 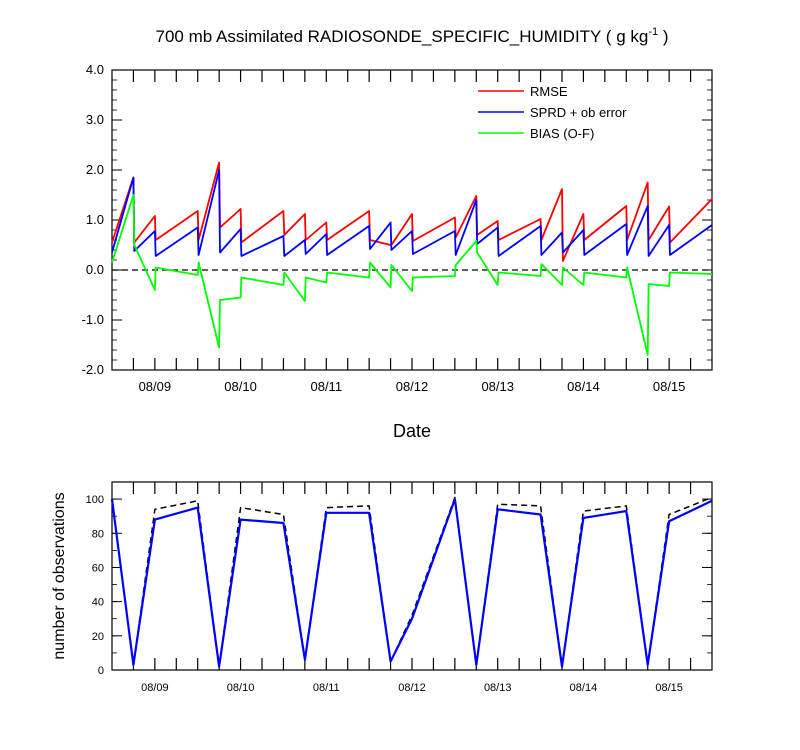 What do you see at coordinates (93, 369) in the screenshot?
I see `y-tick-label: -2.0` at bounding box center [93, 369].